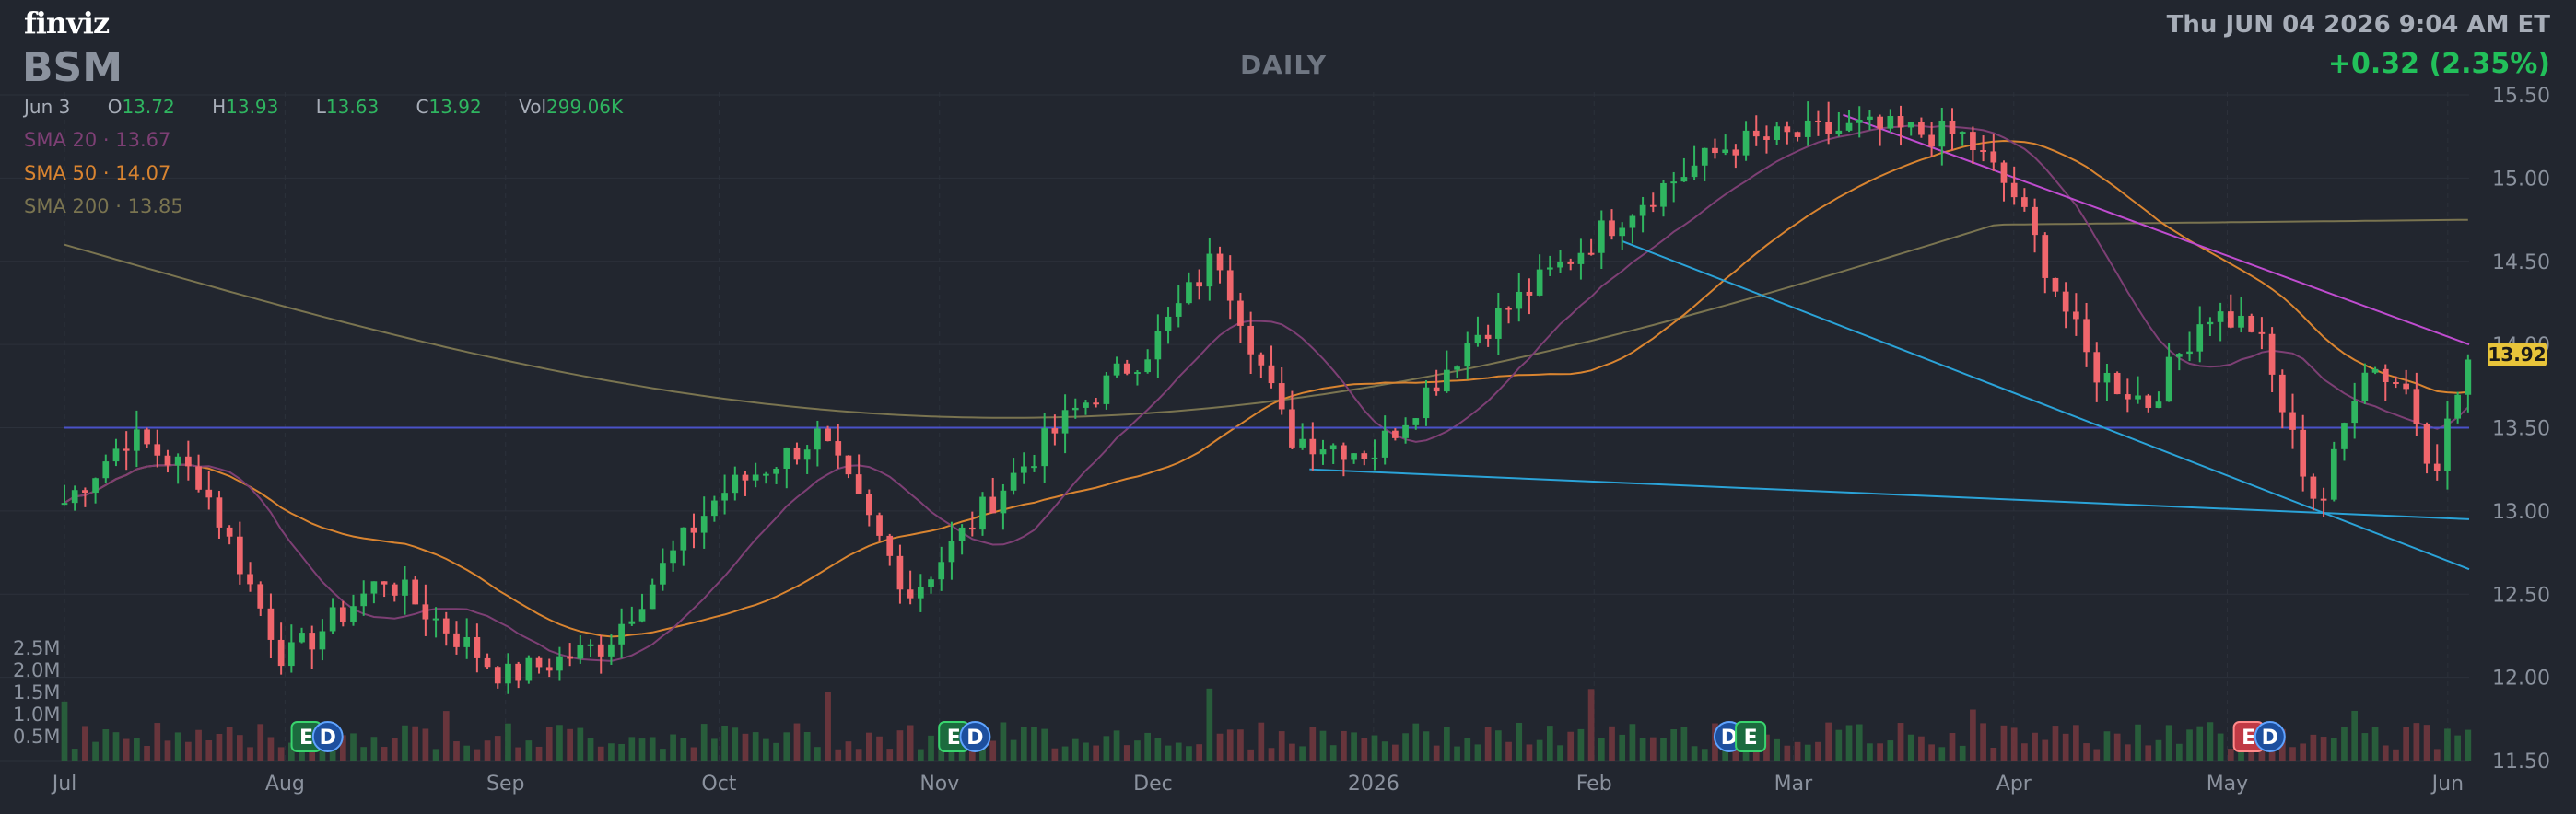 The image size is (2576, 814). I want to click on time-tick-label: Oct, so click(718, 784).